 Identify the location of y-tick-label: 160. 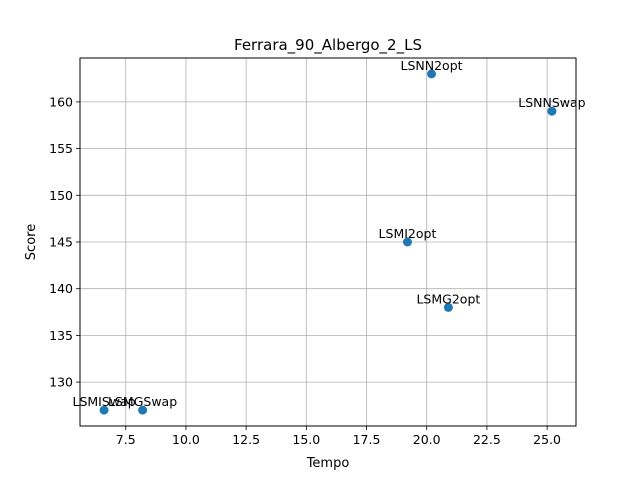
(61, 101).